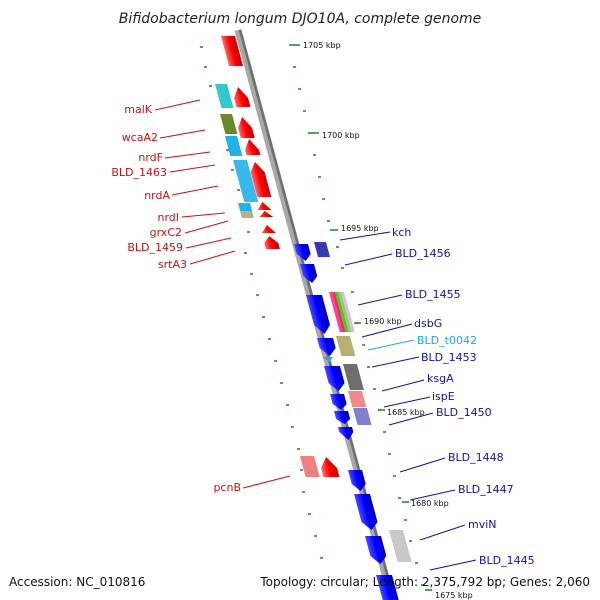 The image size is (600, 600). I want to click on right-leader-lines, so click(408, 401).